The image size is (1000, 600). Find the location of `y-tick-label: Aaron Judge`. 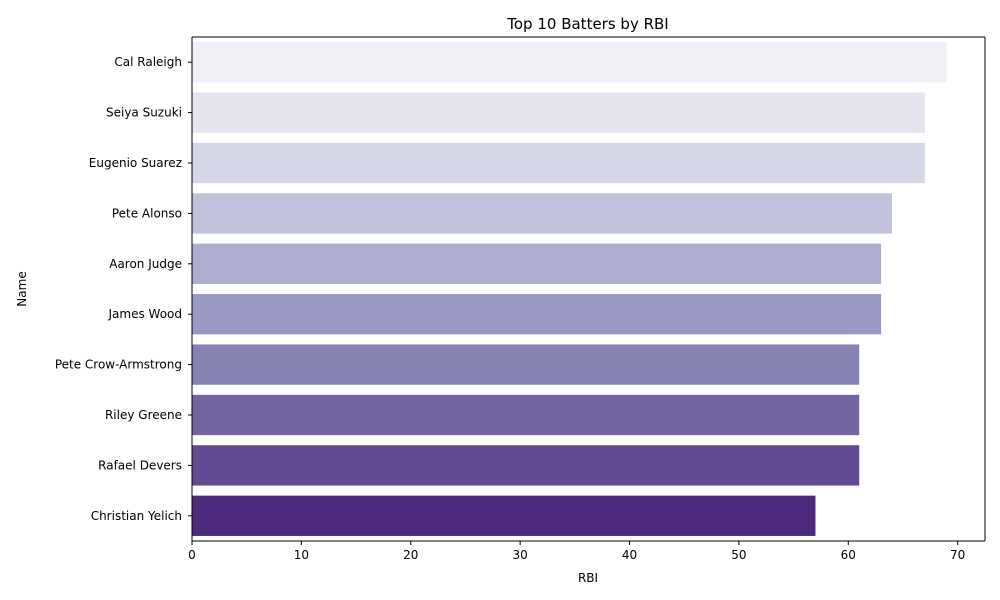

y-tick-label: Aaron Judge is located at coordinates (145, 264).